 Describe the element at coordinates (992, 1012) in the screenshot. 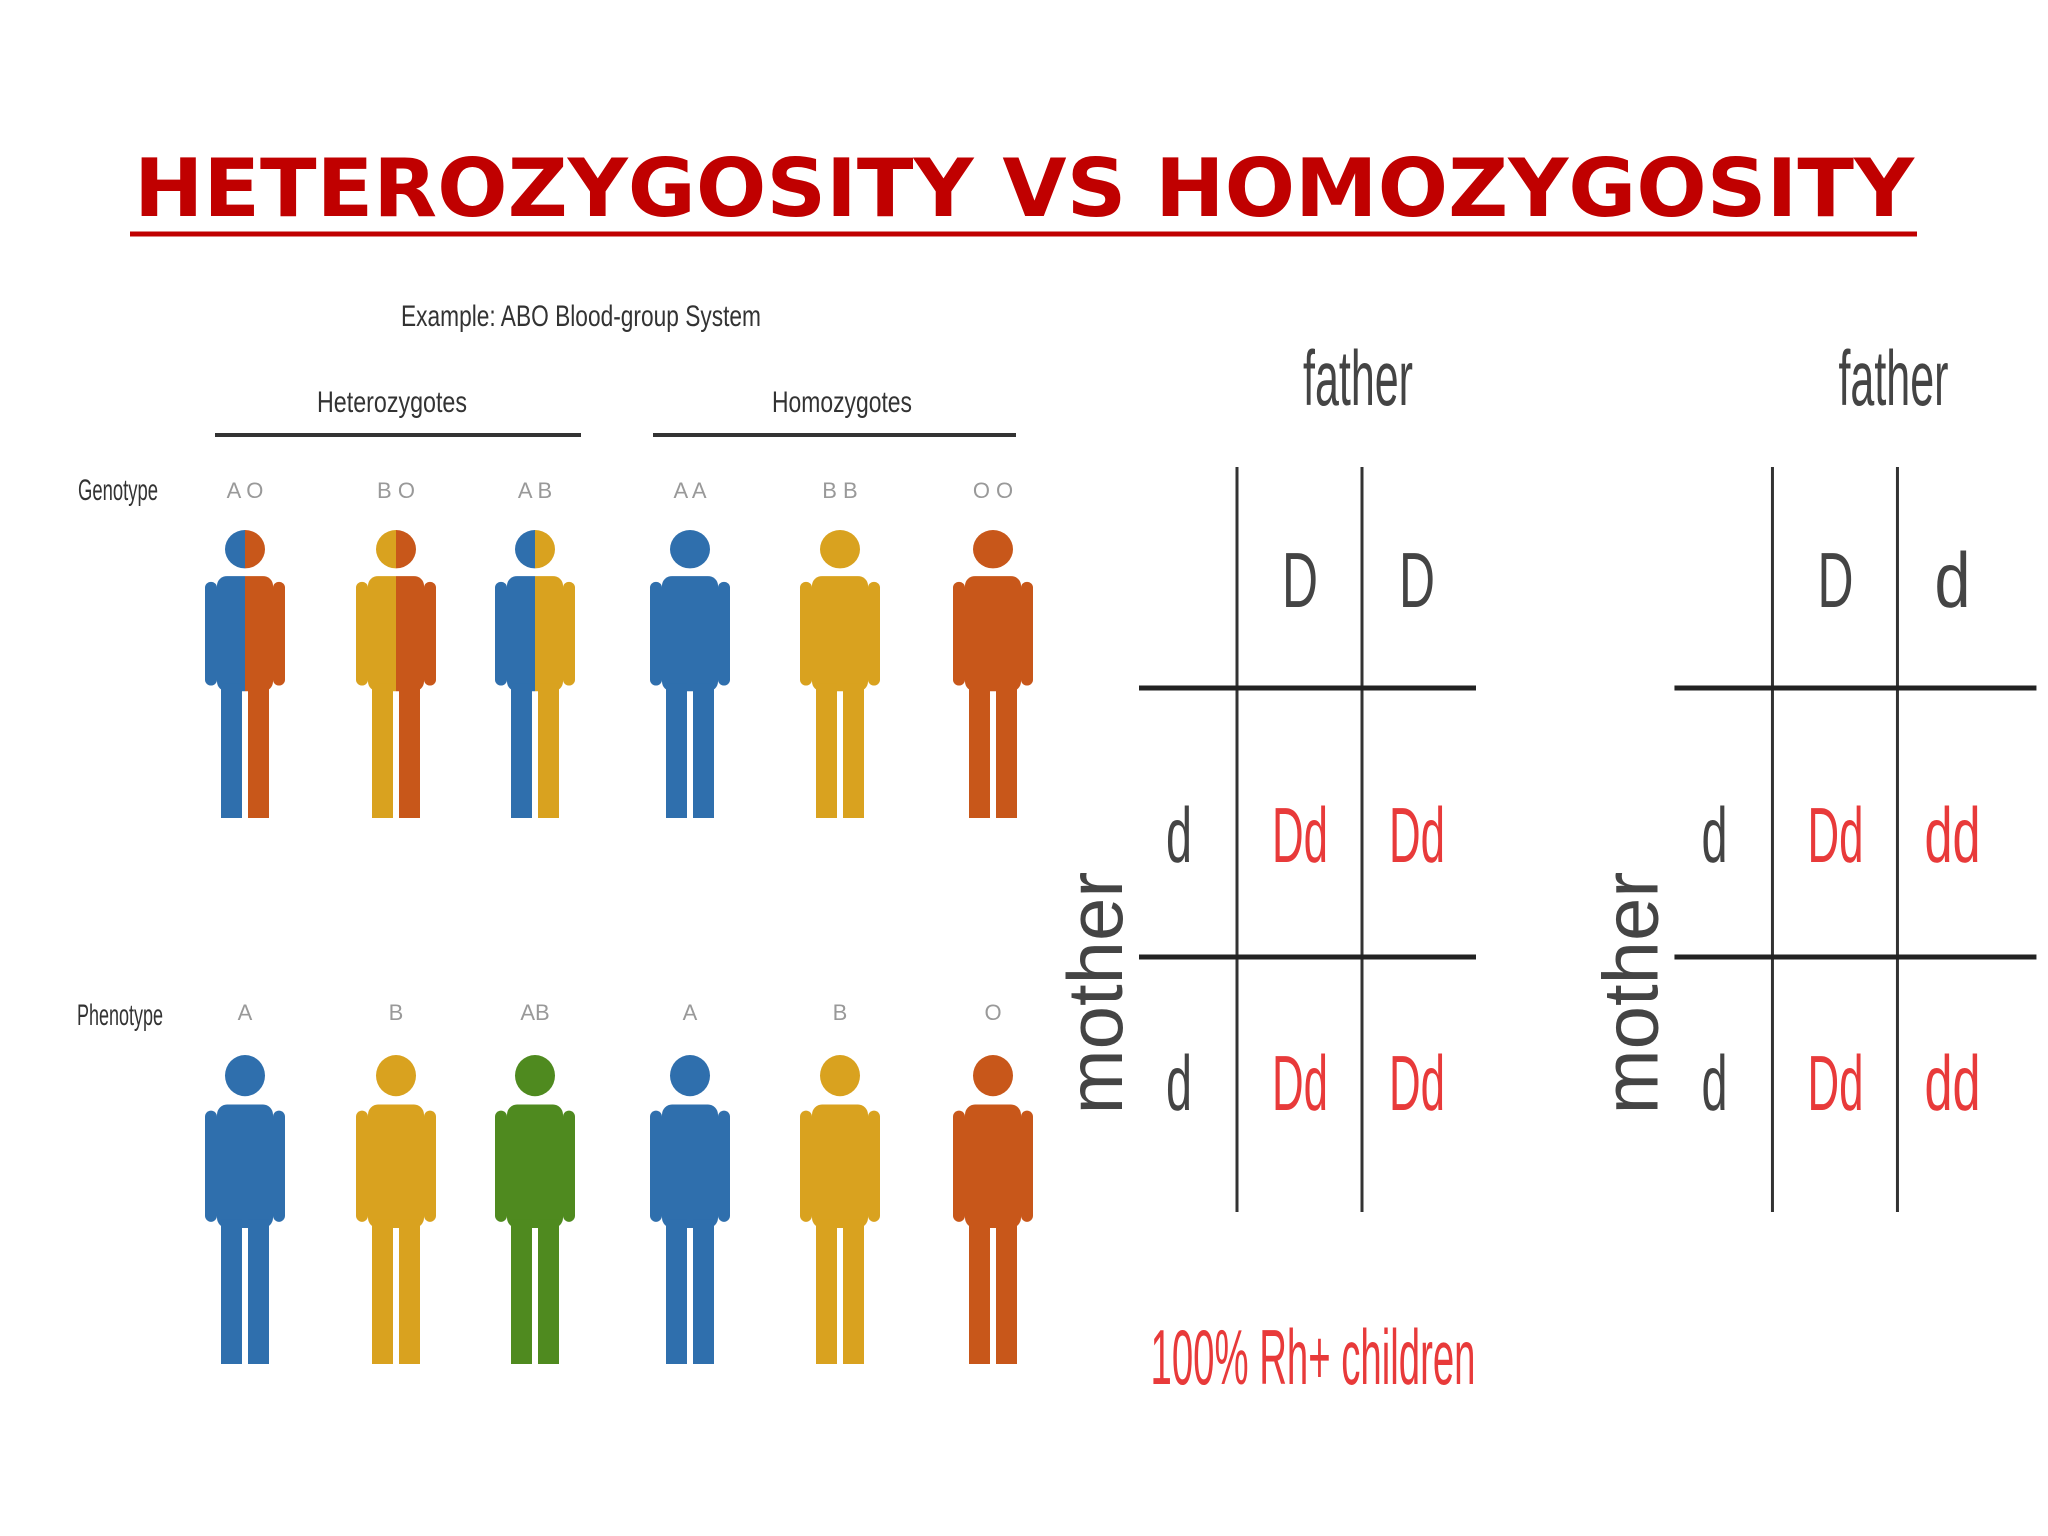

I see `phenotype-label: O` at that location.